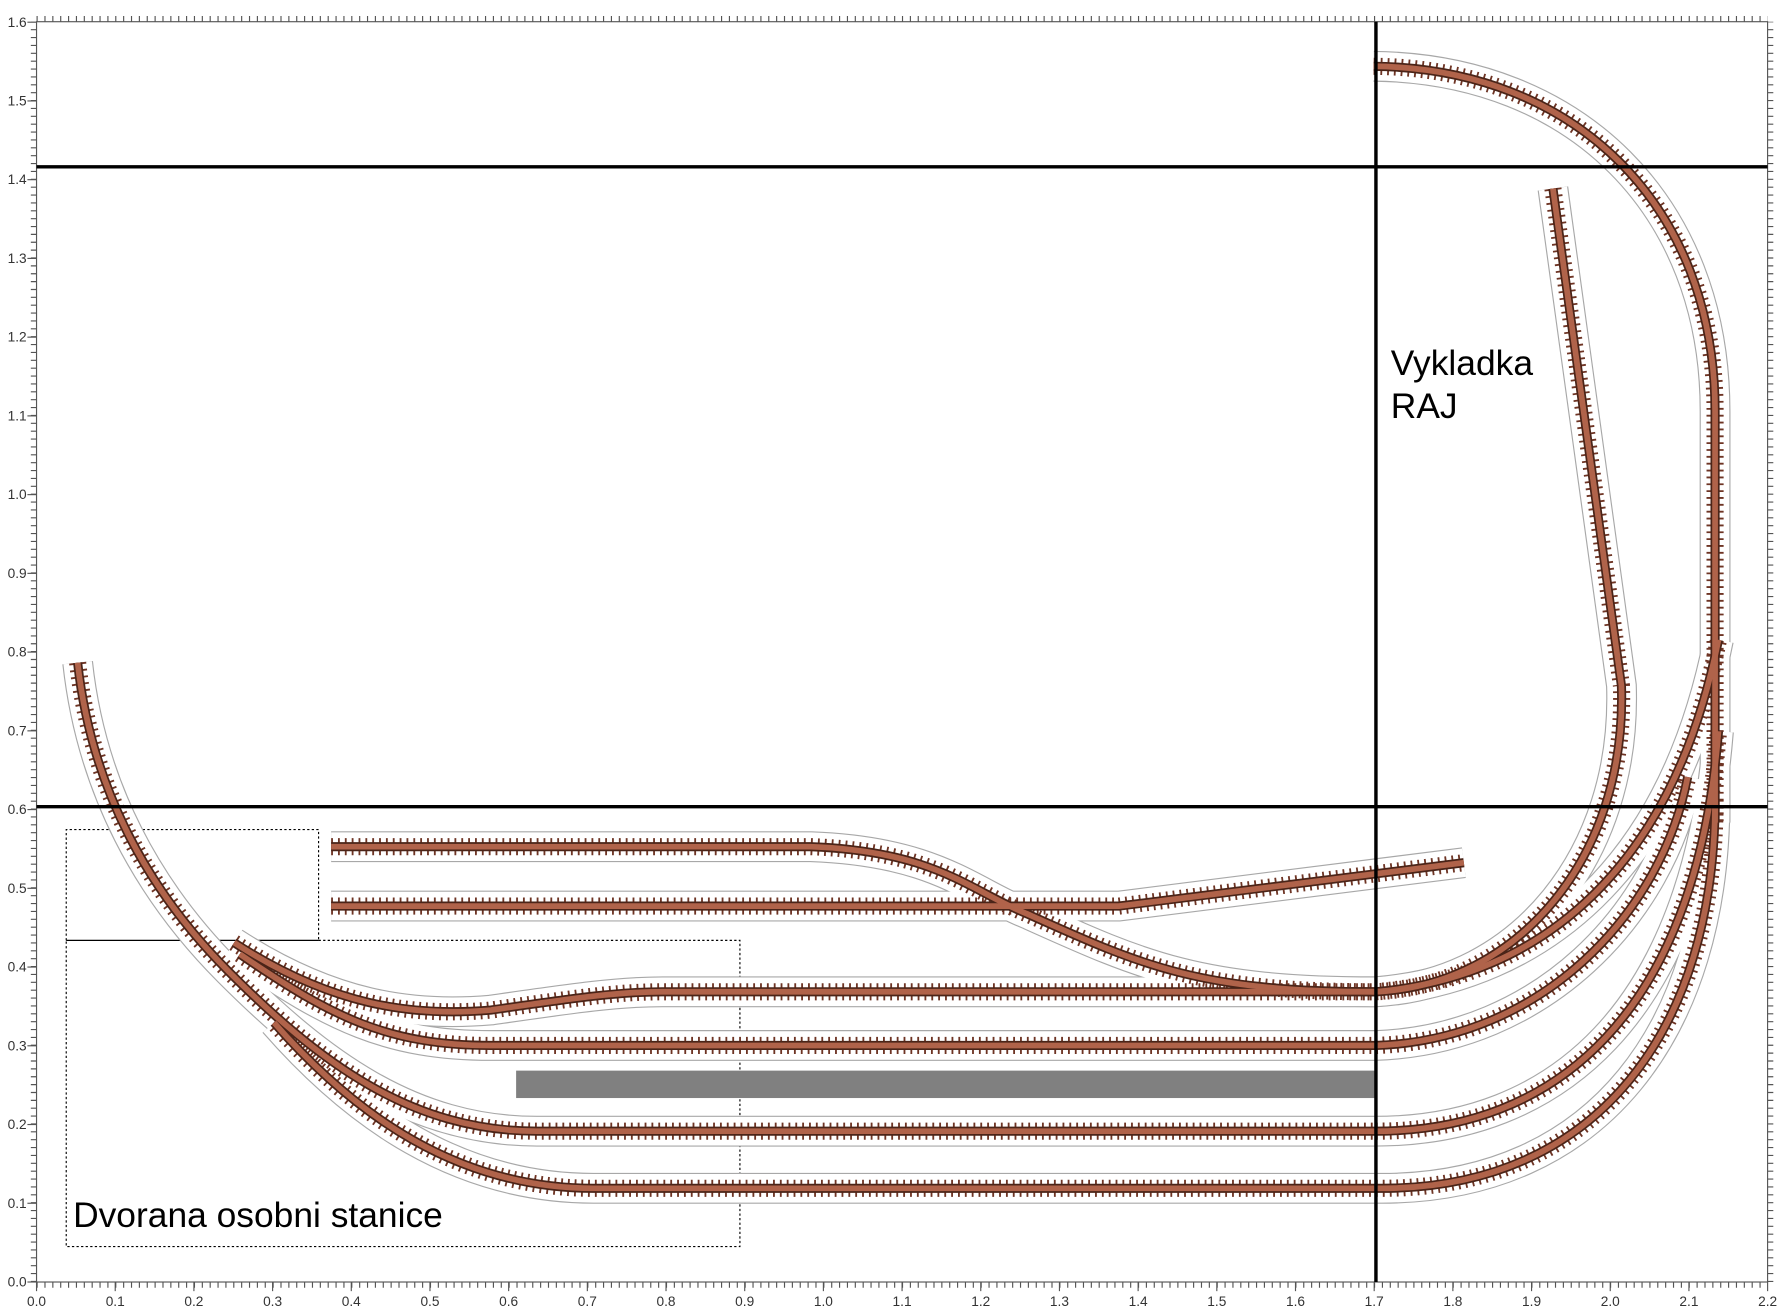 Image resolution: width=1787 pixels, height=1314 pixels. Describe the element at coordinates (508, 1301) in the screenshot. I see `x-tick-label: 0.6` at that location.